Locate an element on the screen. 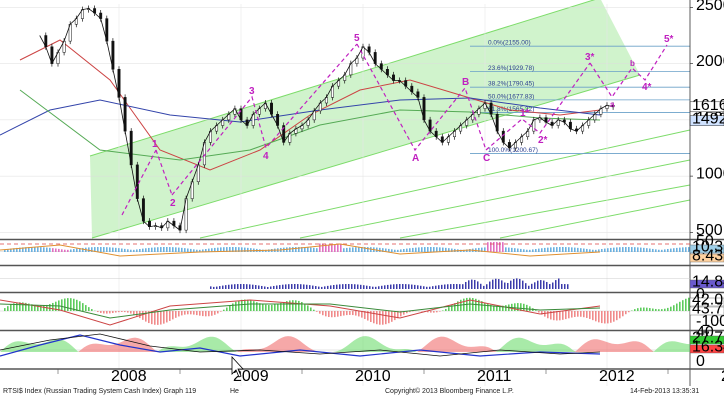  panel-4-tag-1: 16.3456 is located at coordinates (708, 347).